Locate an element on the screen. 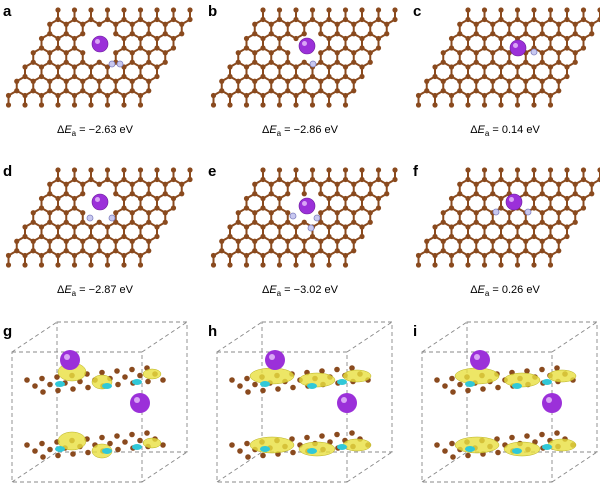  energy-symbol: E is located at coordinates (68, 290).